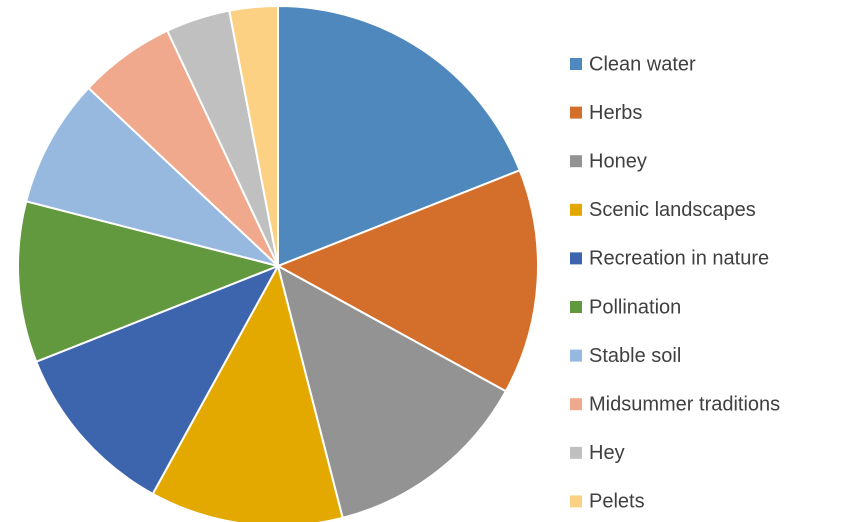  I want to click on legend-label: Hey, so click(607, 453).